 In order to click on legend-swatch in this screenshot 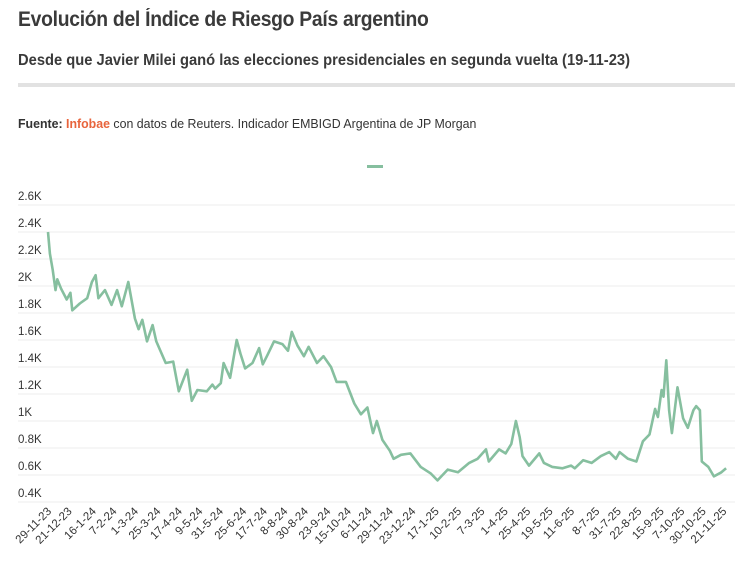, I will do `click(375, 166)`.